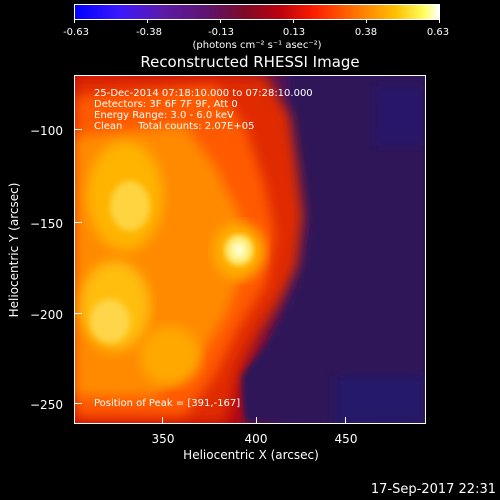  What do you see at coordinates (149, 32) in the screenshot?
I see `colorbar-label: -0.38` at bounding box center [149, 32].